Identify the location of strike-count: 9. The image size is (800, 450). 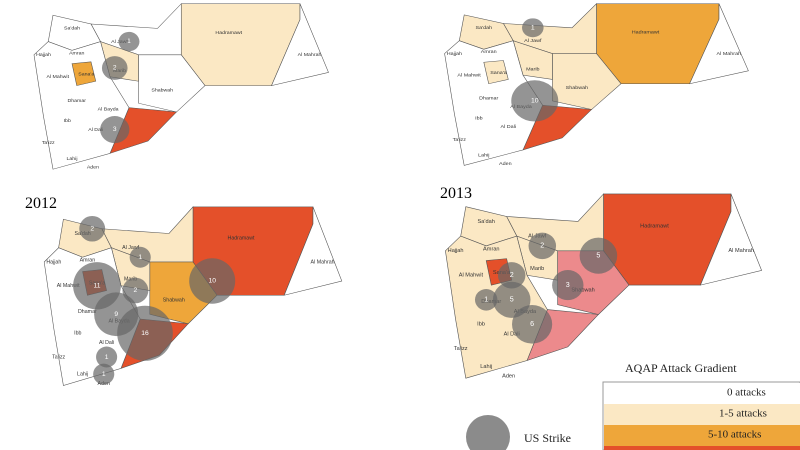
(116, 314).